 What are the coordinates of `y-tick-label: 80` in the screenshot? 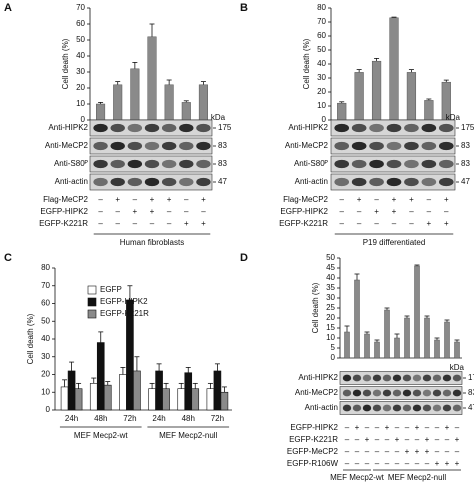 It's located at (45, 267).